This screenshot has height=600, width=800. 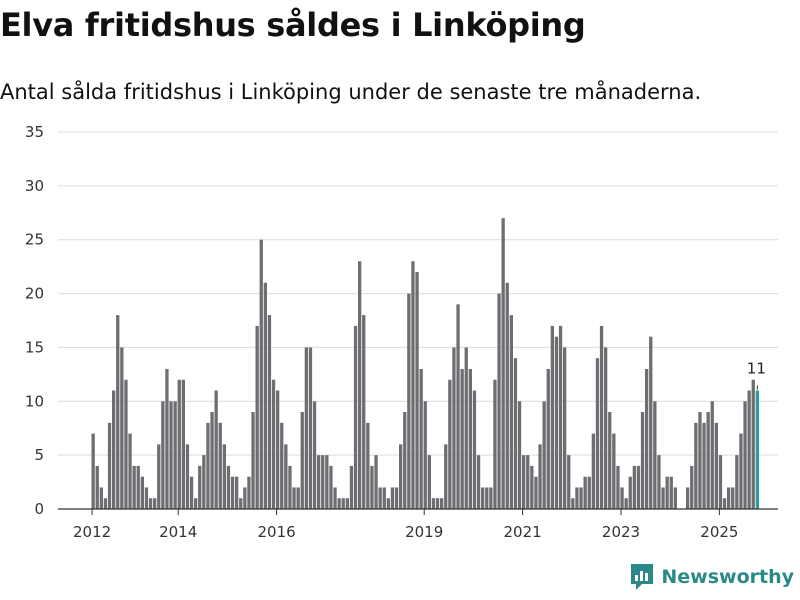 I want to click on x-tick-label: 2021, so click(x=523, y=532).